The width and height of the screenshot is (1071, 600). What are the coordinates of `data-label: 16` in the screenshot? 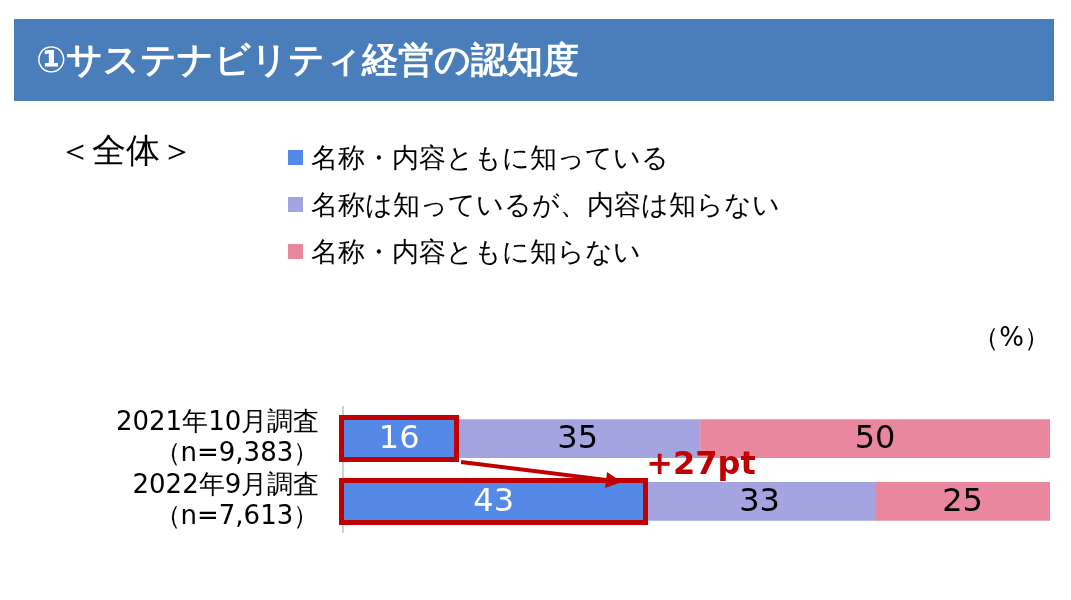 It's located at (399, 436).